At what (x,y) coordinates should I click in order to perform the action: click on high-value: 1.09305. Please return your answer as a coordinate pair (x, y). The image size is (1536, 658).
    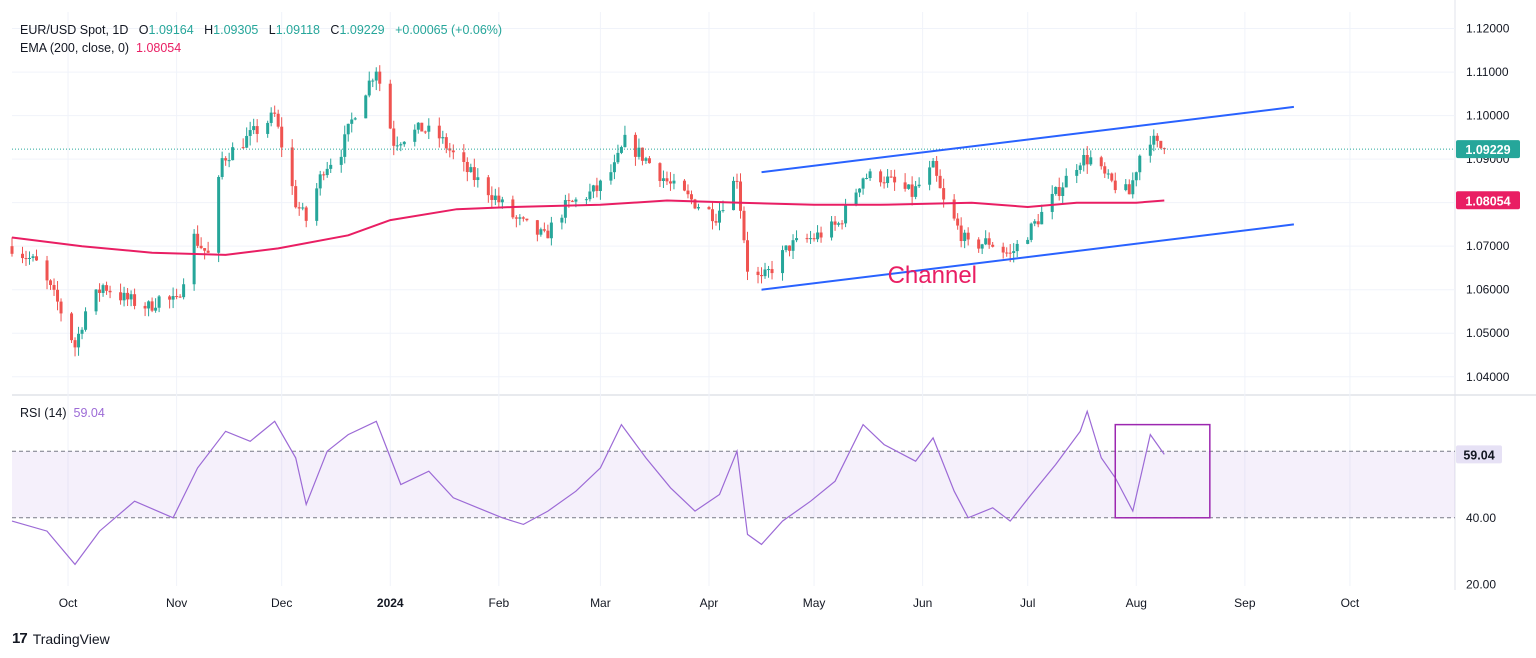
    Looking at the image, I should click on (236, 30).